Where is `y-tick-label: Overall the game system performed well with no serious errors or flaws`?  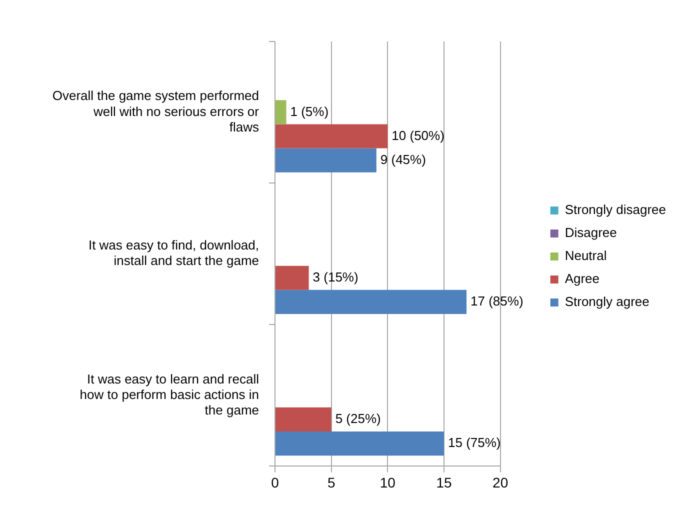
y-tick-label: Overall the game system performed well with no serious errors or flaws is located at coordinates (156, 111).